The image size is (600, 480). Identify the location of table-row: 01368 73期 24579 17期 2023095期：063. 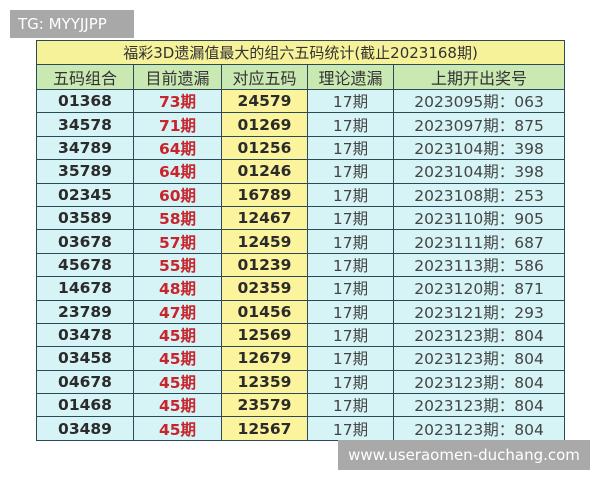
(301, 101).